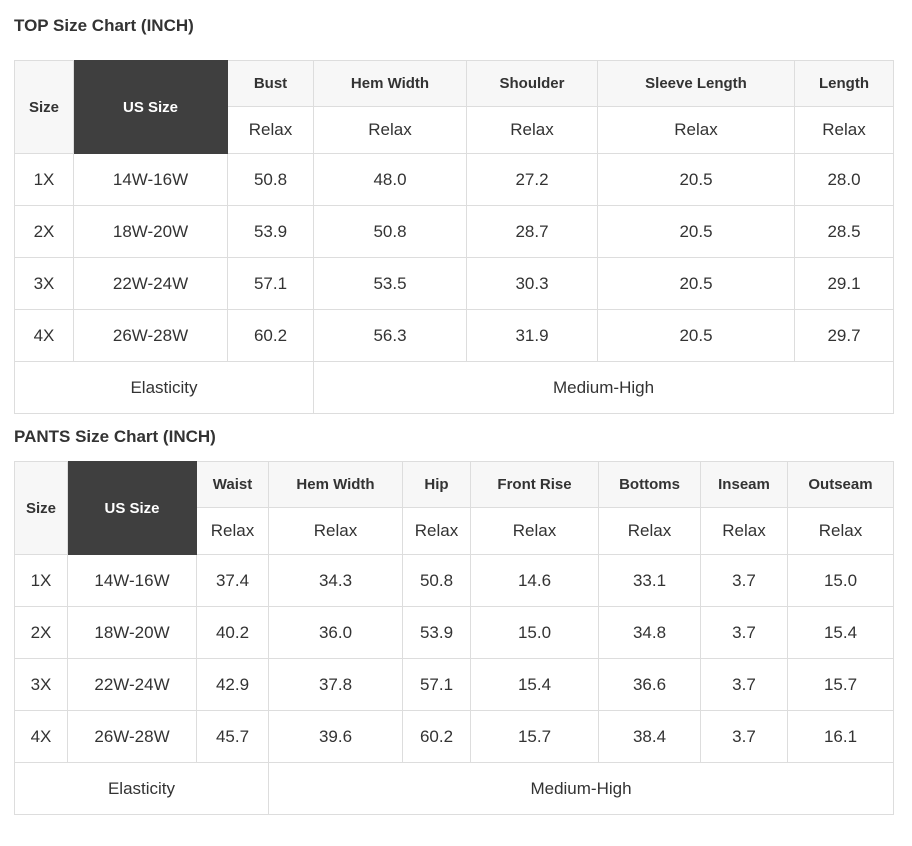  I want to click on us-size-cell: 22W-24W, so click(132, 684).